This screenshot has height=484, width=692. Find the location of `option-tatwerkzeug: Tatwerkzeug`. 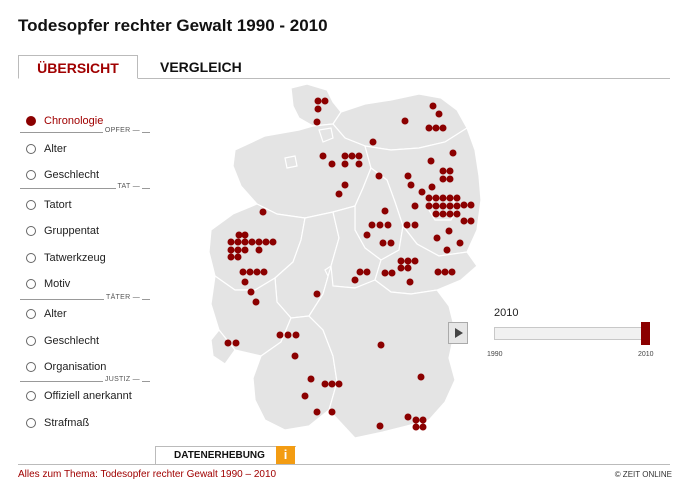

option-tatwerkzeug: Tatwerkzeug is located at coordinates (66, 258).